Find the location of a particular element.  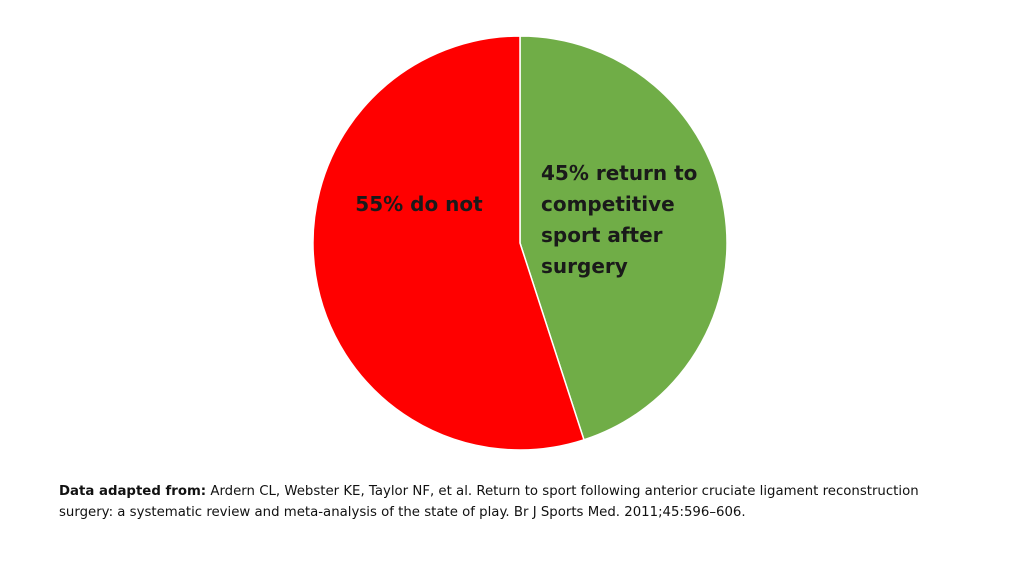

slice-label-line: 55% do not is located at coordinates (419, 204).